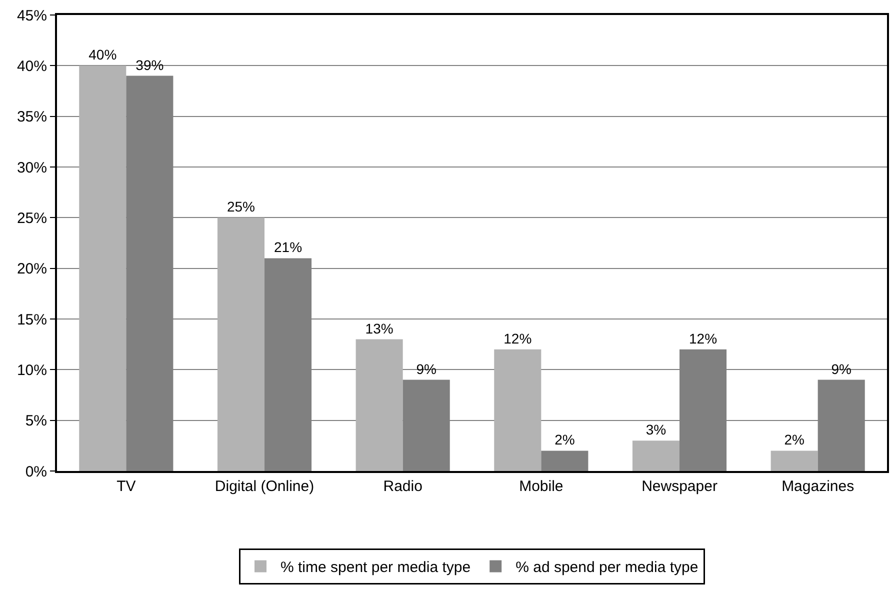 This screenshot has width=893, height=589. Describe the element at coordinates (288, 247) in the screenshot. I see `data-label: 21%` at that location.